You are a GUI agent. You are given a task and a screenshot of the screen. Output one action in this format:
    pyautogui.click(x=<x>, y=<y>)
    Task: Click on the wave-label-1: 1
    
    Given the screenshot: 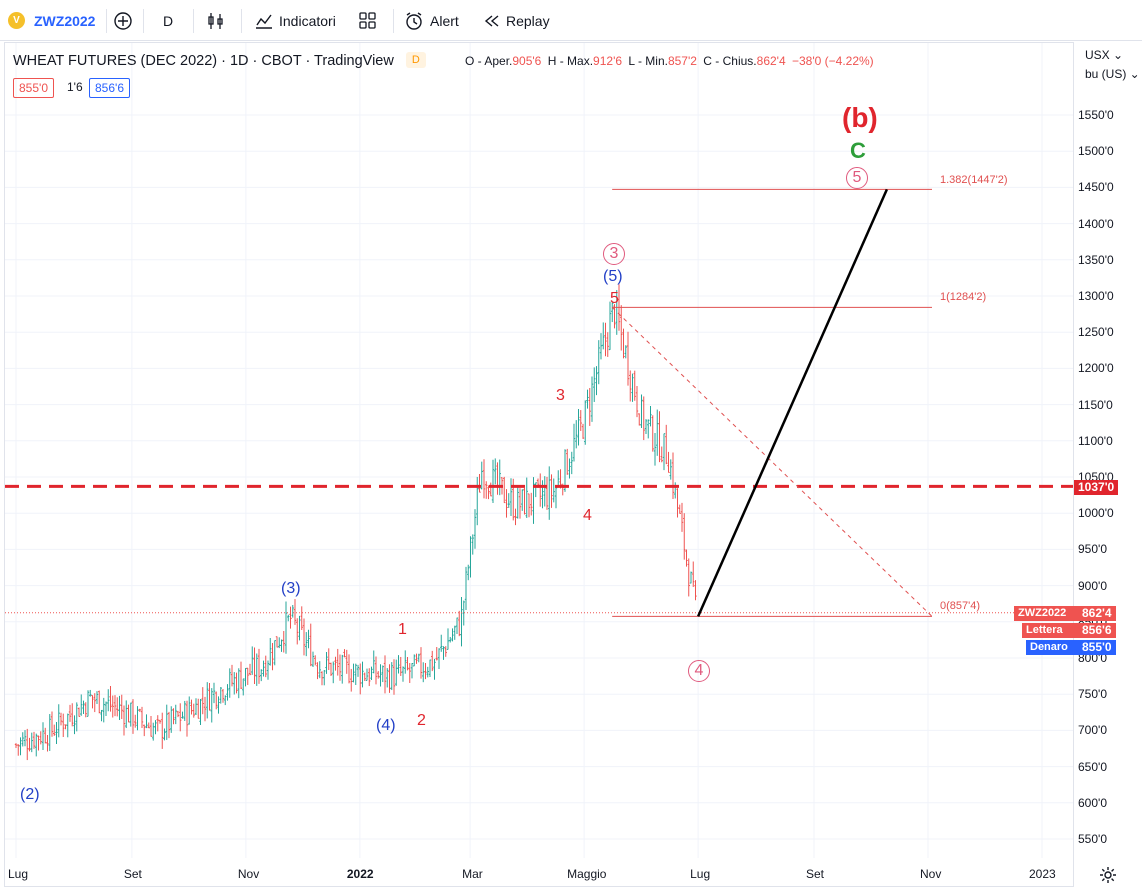 What is the action you would take?
    pyautogui.click(x=402, y=629)
    